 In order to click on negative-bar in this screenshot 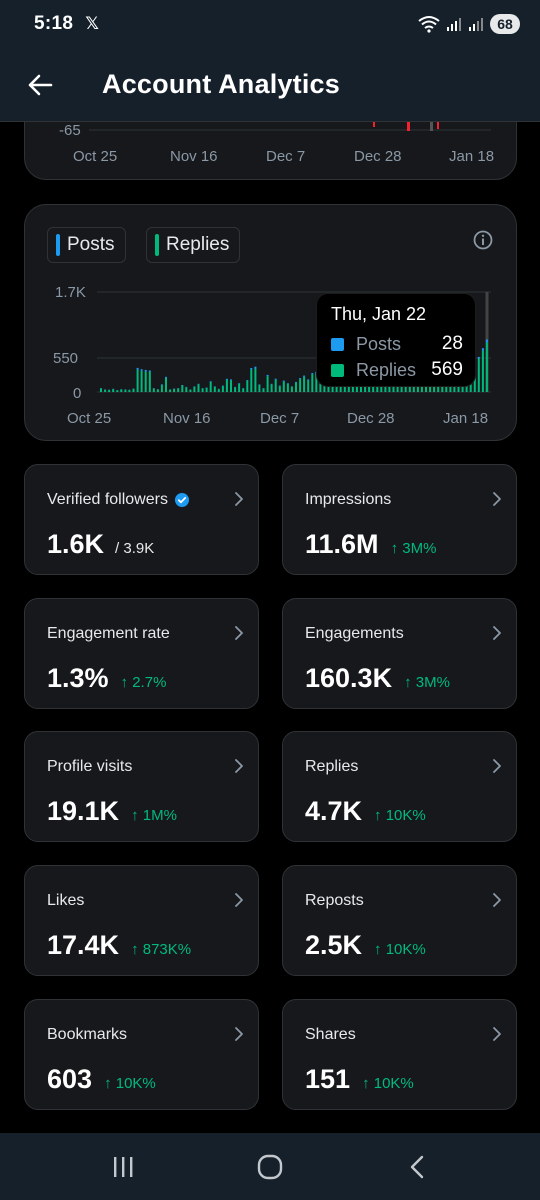, I will do `click(408, 126)`.